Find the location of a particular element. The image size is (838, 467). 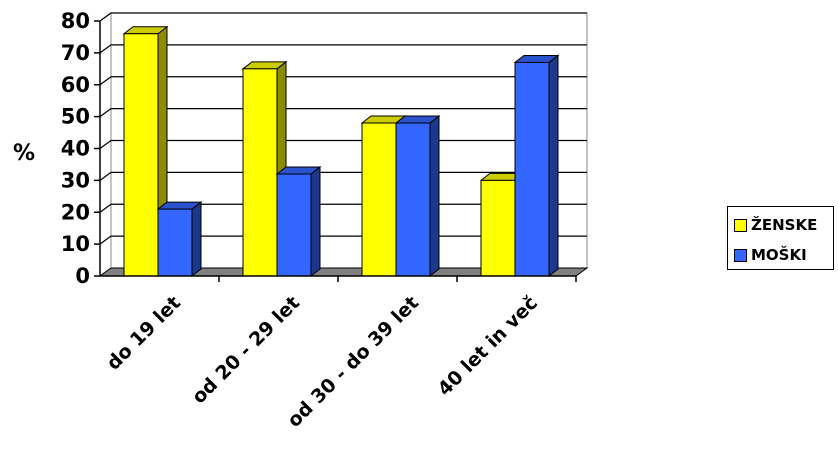

bar-moški-2 is located at coordinates (417, 196).